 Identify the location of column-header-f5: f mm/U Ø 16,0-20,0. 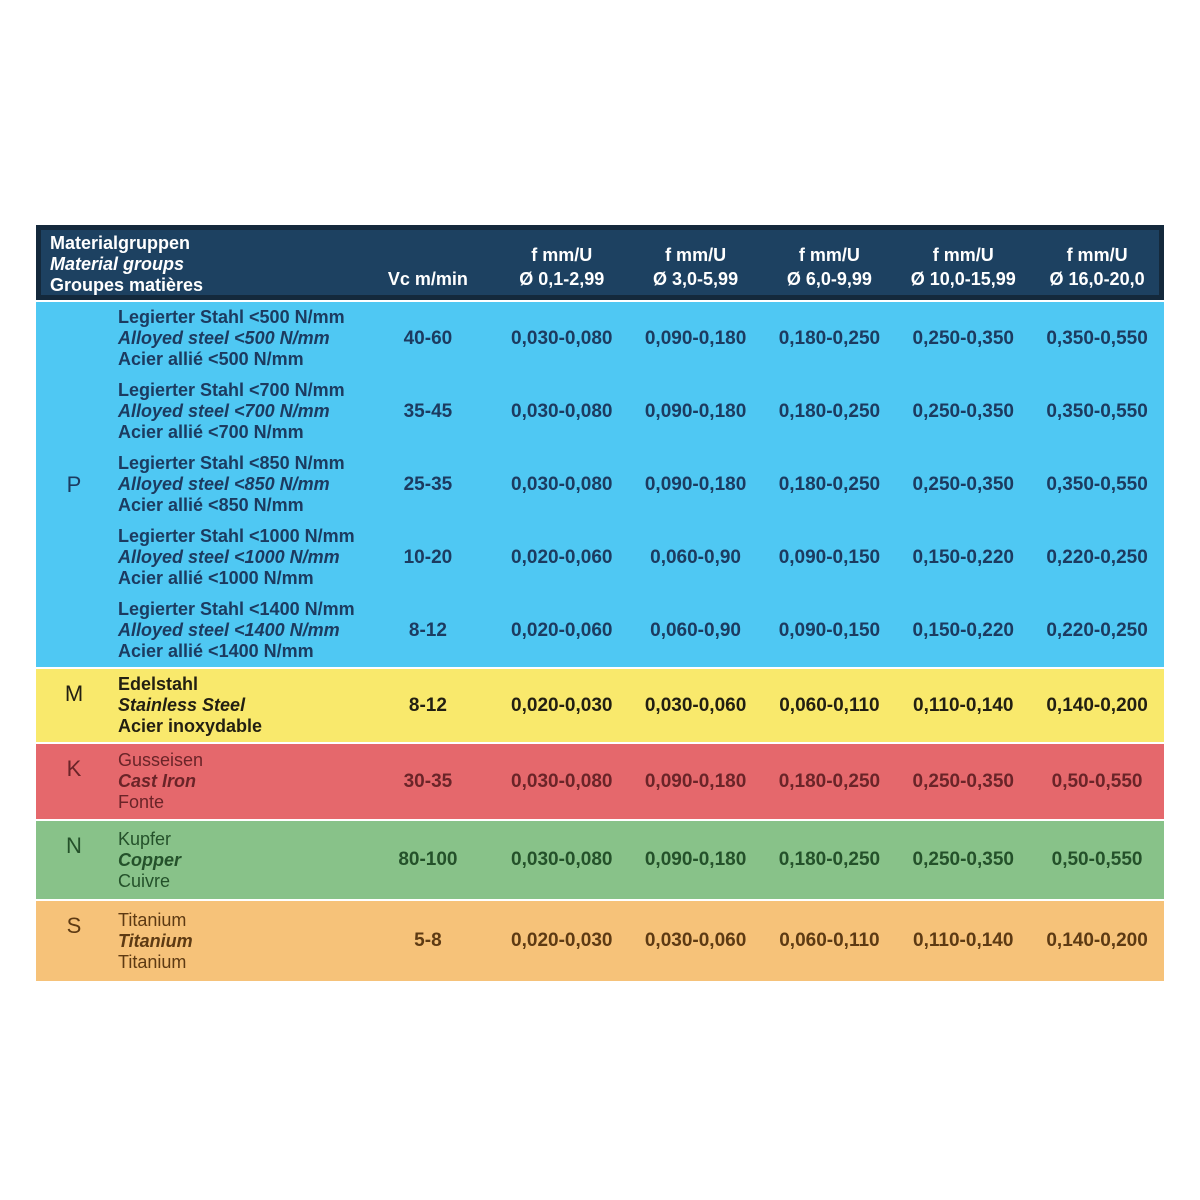
(1097, 262).